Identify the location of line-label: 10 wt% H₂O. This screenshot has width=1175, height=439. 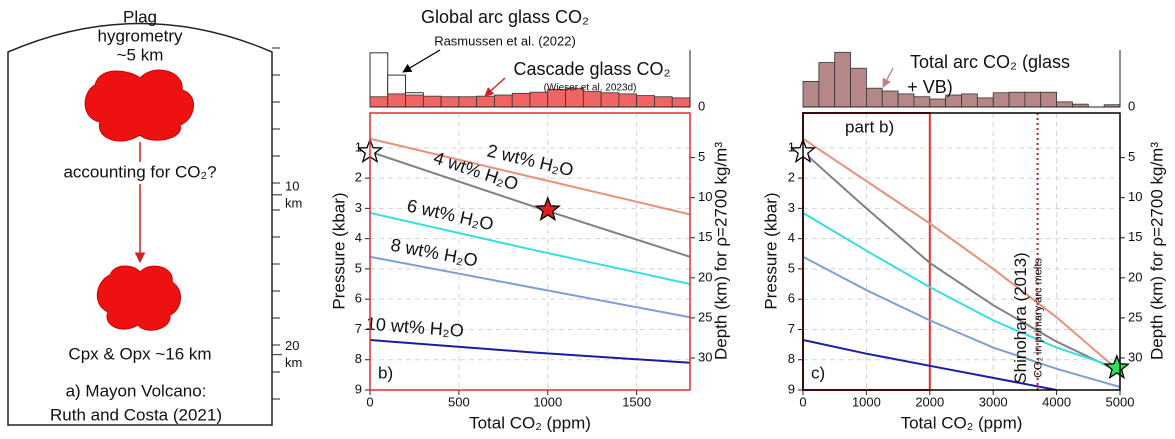
(414, 327).